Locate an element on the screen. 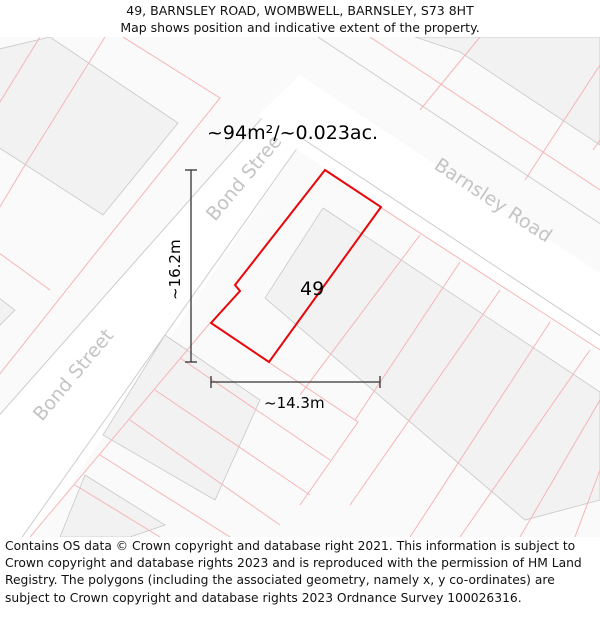  height-measure is located at coordinates (191, 266).